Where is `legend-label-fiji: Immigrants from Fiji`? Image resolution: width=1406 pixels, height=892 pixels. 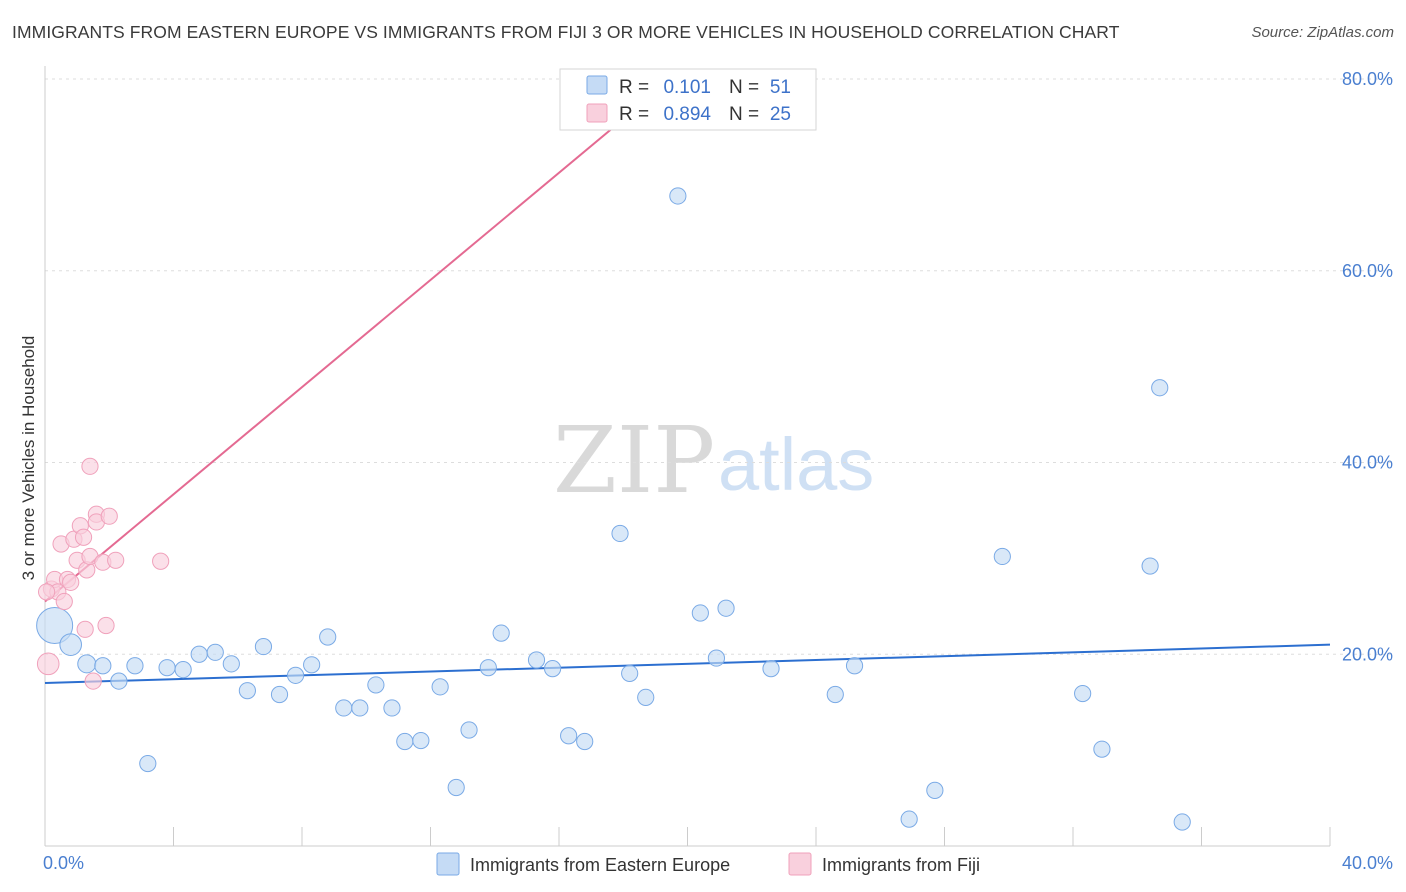 legend-label-fiji: Immigrants from Fiji is located at coordinates (901, 865).